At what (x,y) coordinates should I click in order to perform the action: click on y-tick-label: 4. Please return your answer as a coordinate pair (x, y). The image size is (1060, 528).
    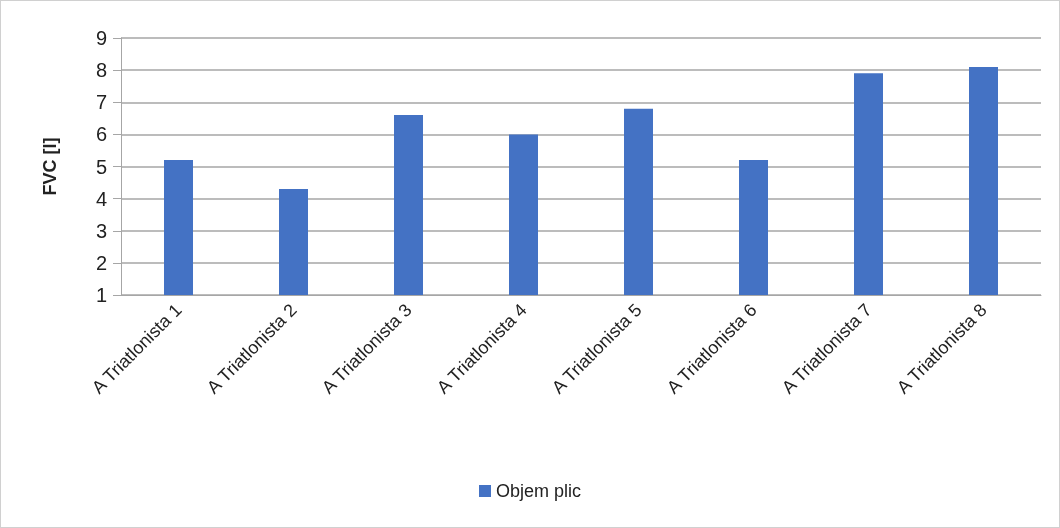
    Looking at the image, I should click on (101, 198).